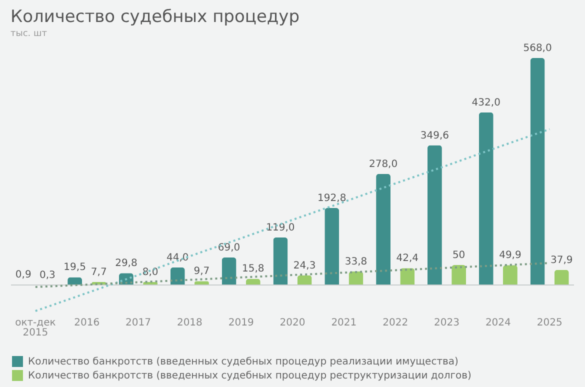  Describe the element at coordinates (486, 102) in the screenshot. I see `data-label: 432,0` at that location.